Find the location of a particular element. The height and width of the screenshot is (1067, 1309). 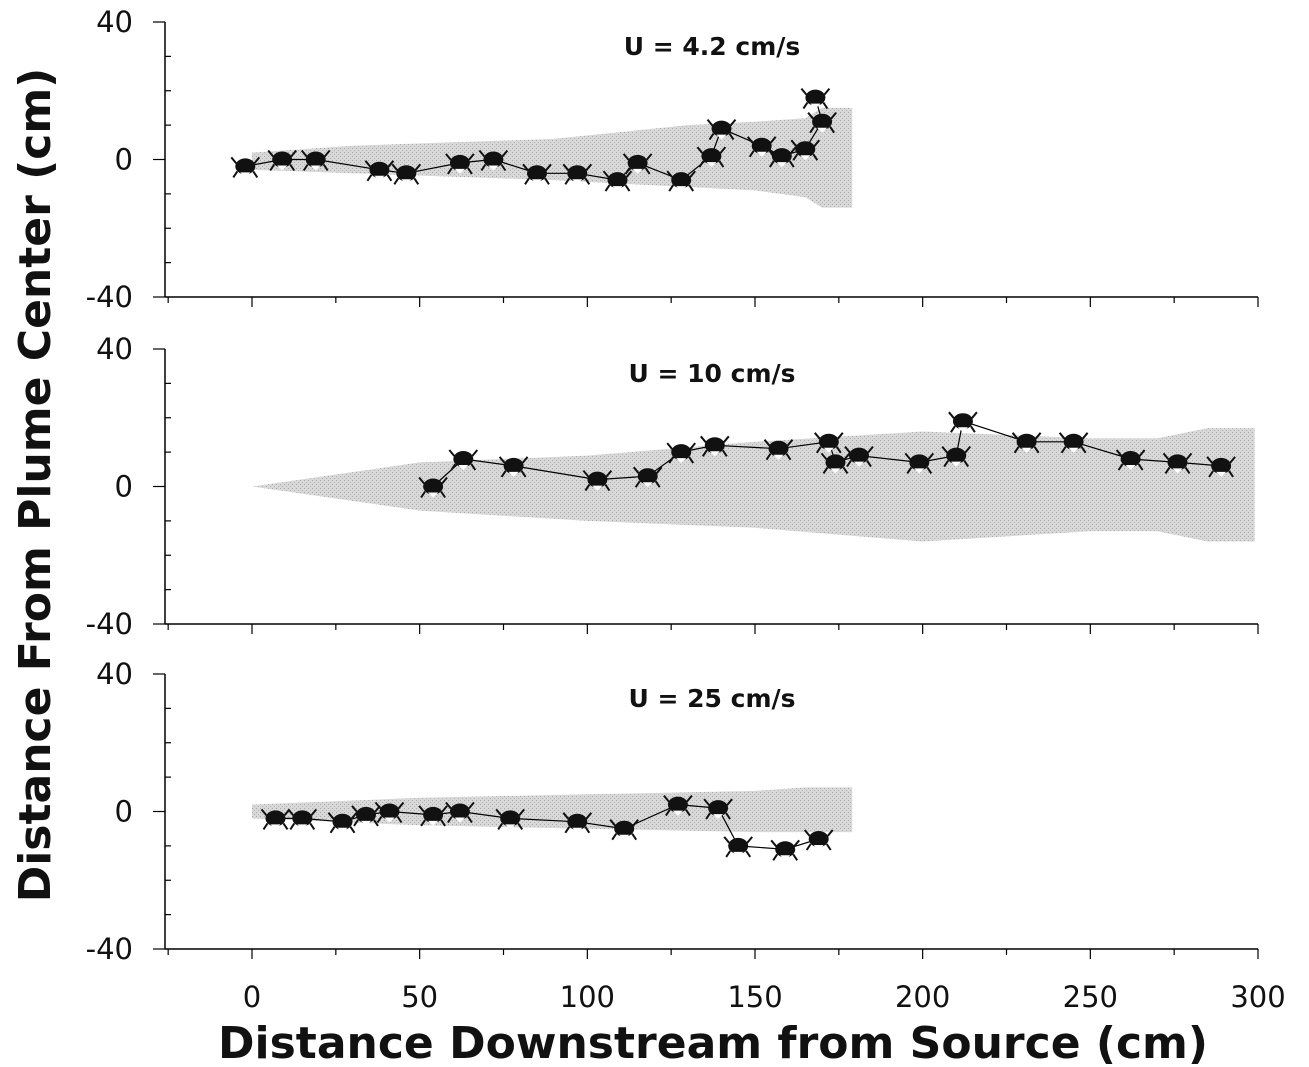

x-tick-label: 300 is located at coordinates (1257, 997).